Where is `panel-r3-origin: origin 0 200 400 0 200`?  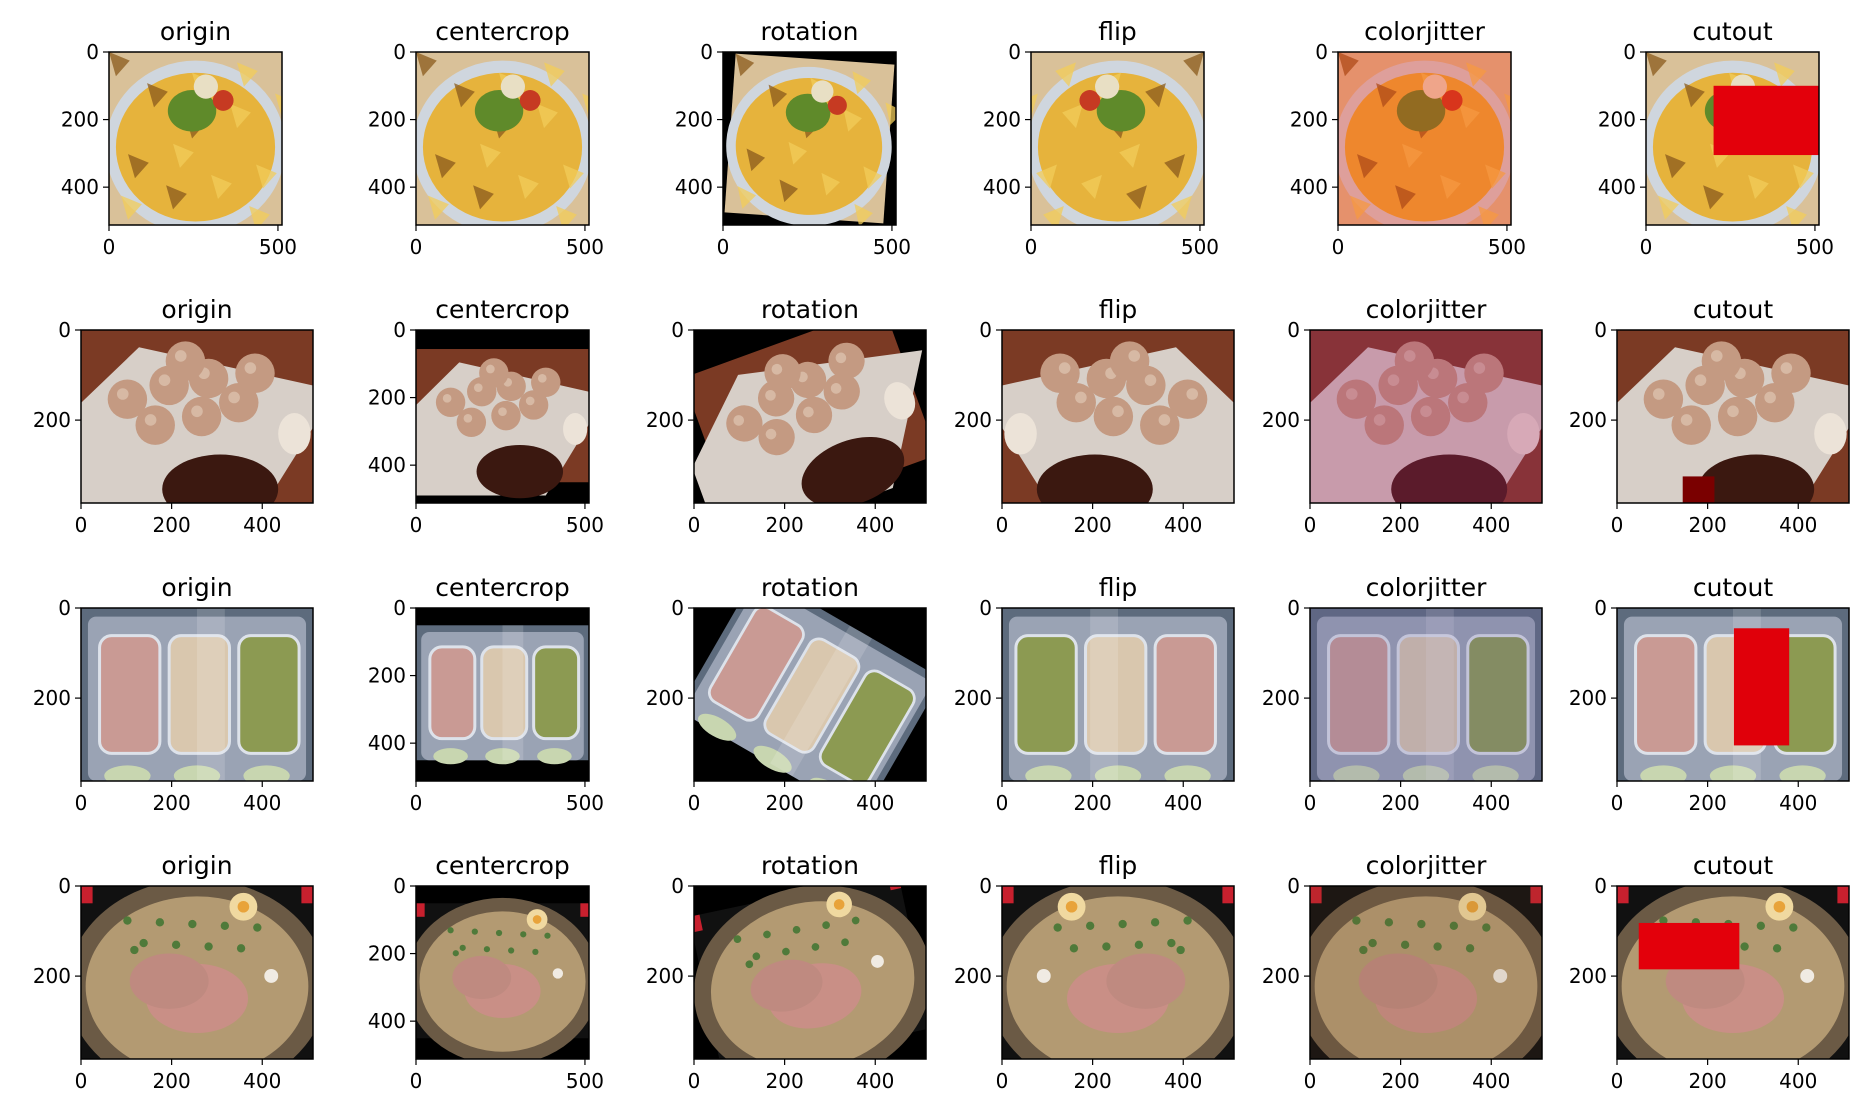 panel-r3-origin: origin 0 200 400 0 200 is located at coordinates (173, 694).